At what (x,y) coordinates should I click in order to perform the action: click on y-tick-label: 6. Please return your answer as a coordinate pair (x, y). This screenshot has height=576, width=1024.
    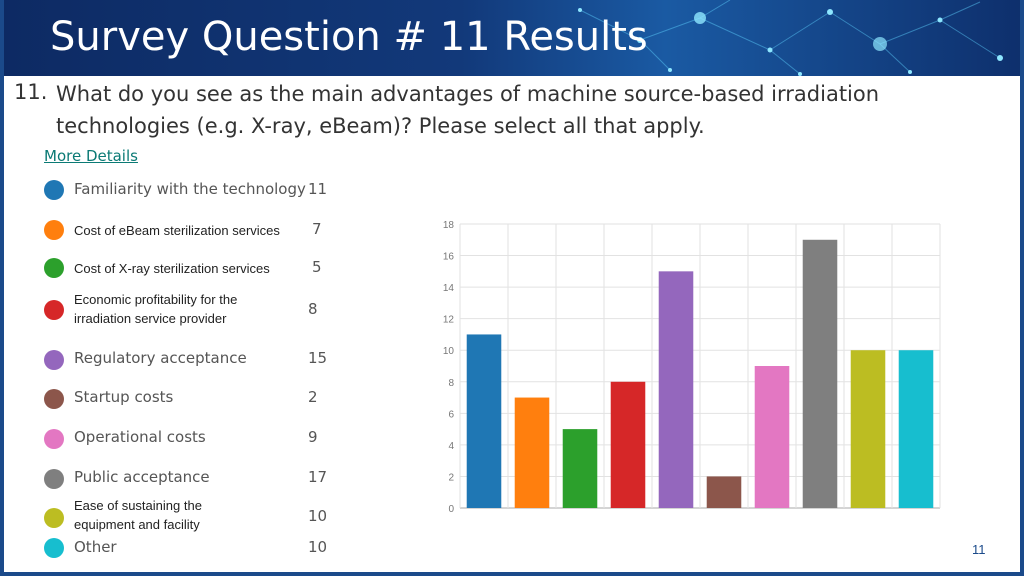
    Looking at the image, I should click on (451, 414).